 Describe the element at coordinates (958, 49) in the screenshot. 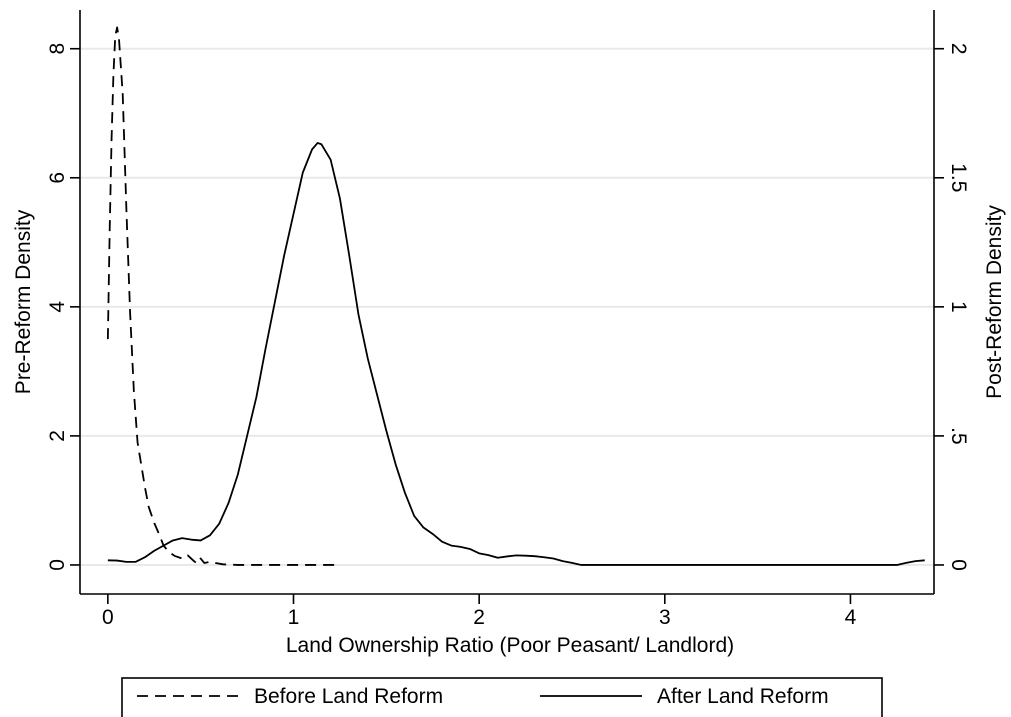

I see `right-y-tick-label-4: 2` at that location.